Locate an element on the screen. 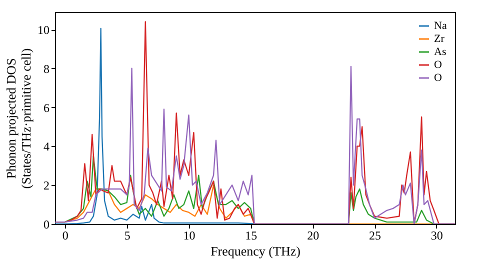 The width and height of the screenshot is (500, 280). legend-label: As is located at coordinates (440, 52).